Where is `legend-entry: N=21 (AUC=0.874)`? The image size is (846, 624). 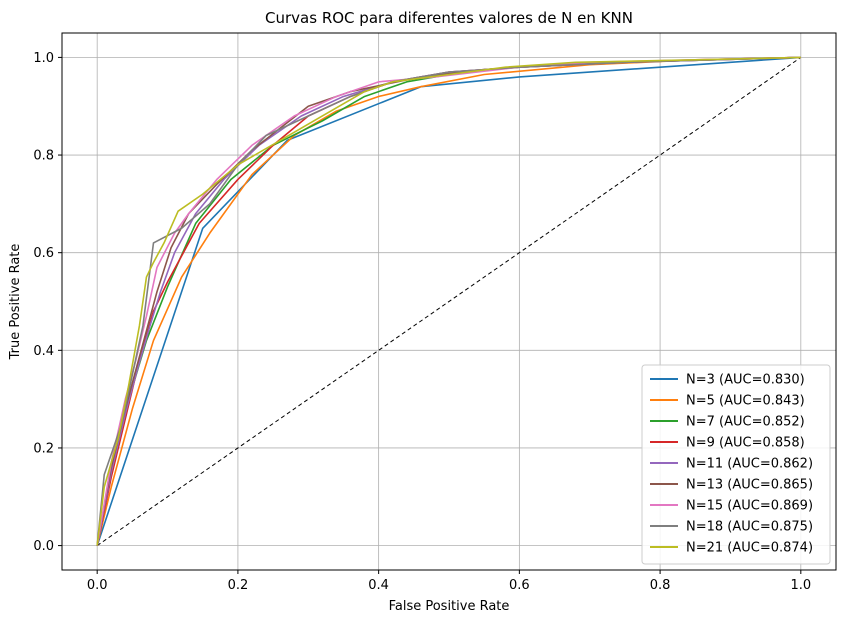
legend-entry: N=21 (AUC=0.874) is located at coordinates (749, 548).